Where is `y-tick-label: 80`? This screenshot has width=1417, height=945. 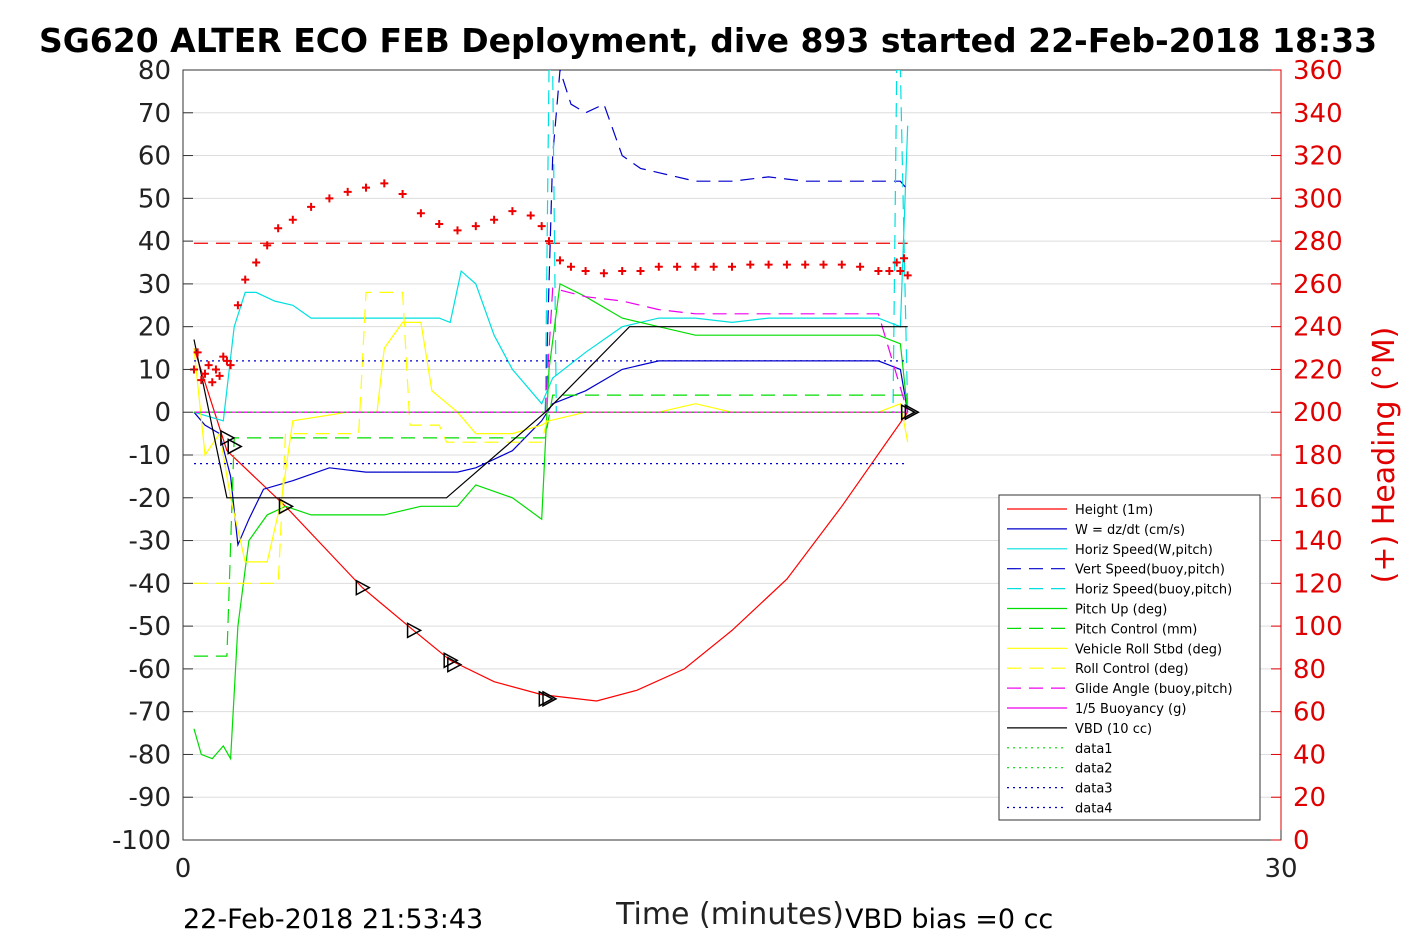 y-tick-label: 80 is located at coordinates (154, 71).